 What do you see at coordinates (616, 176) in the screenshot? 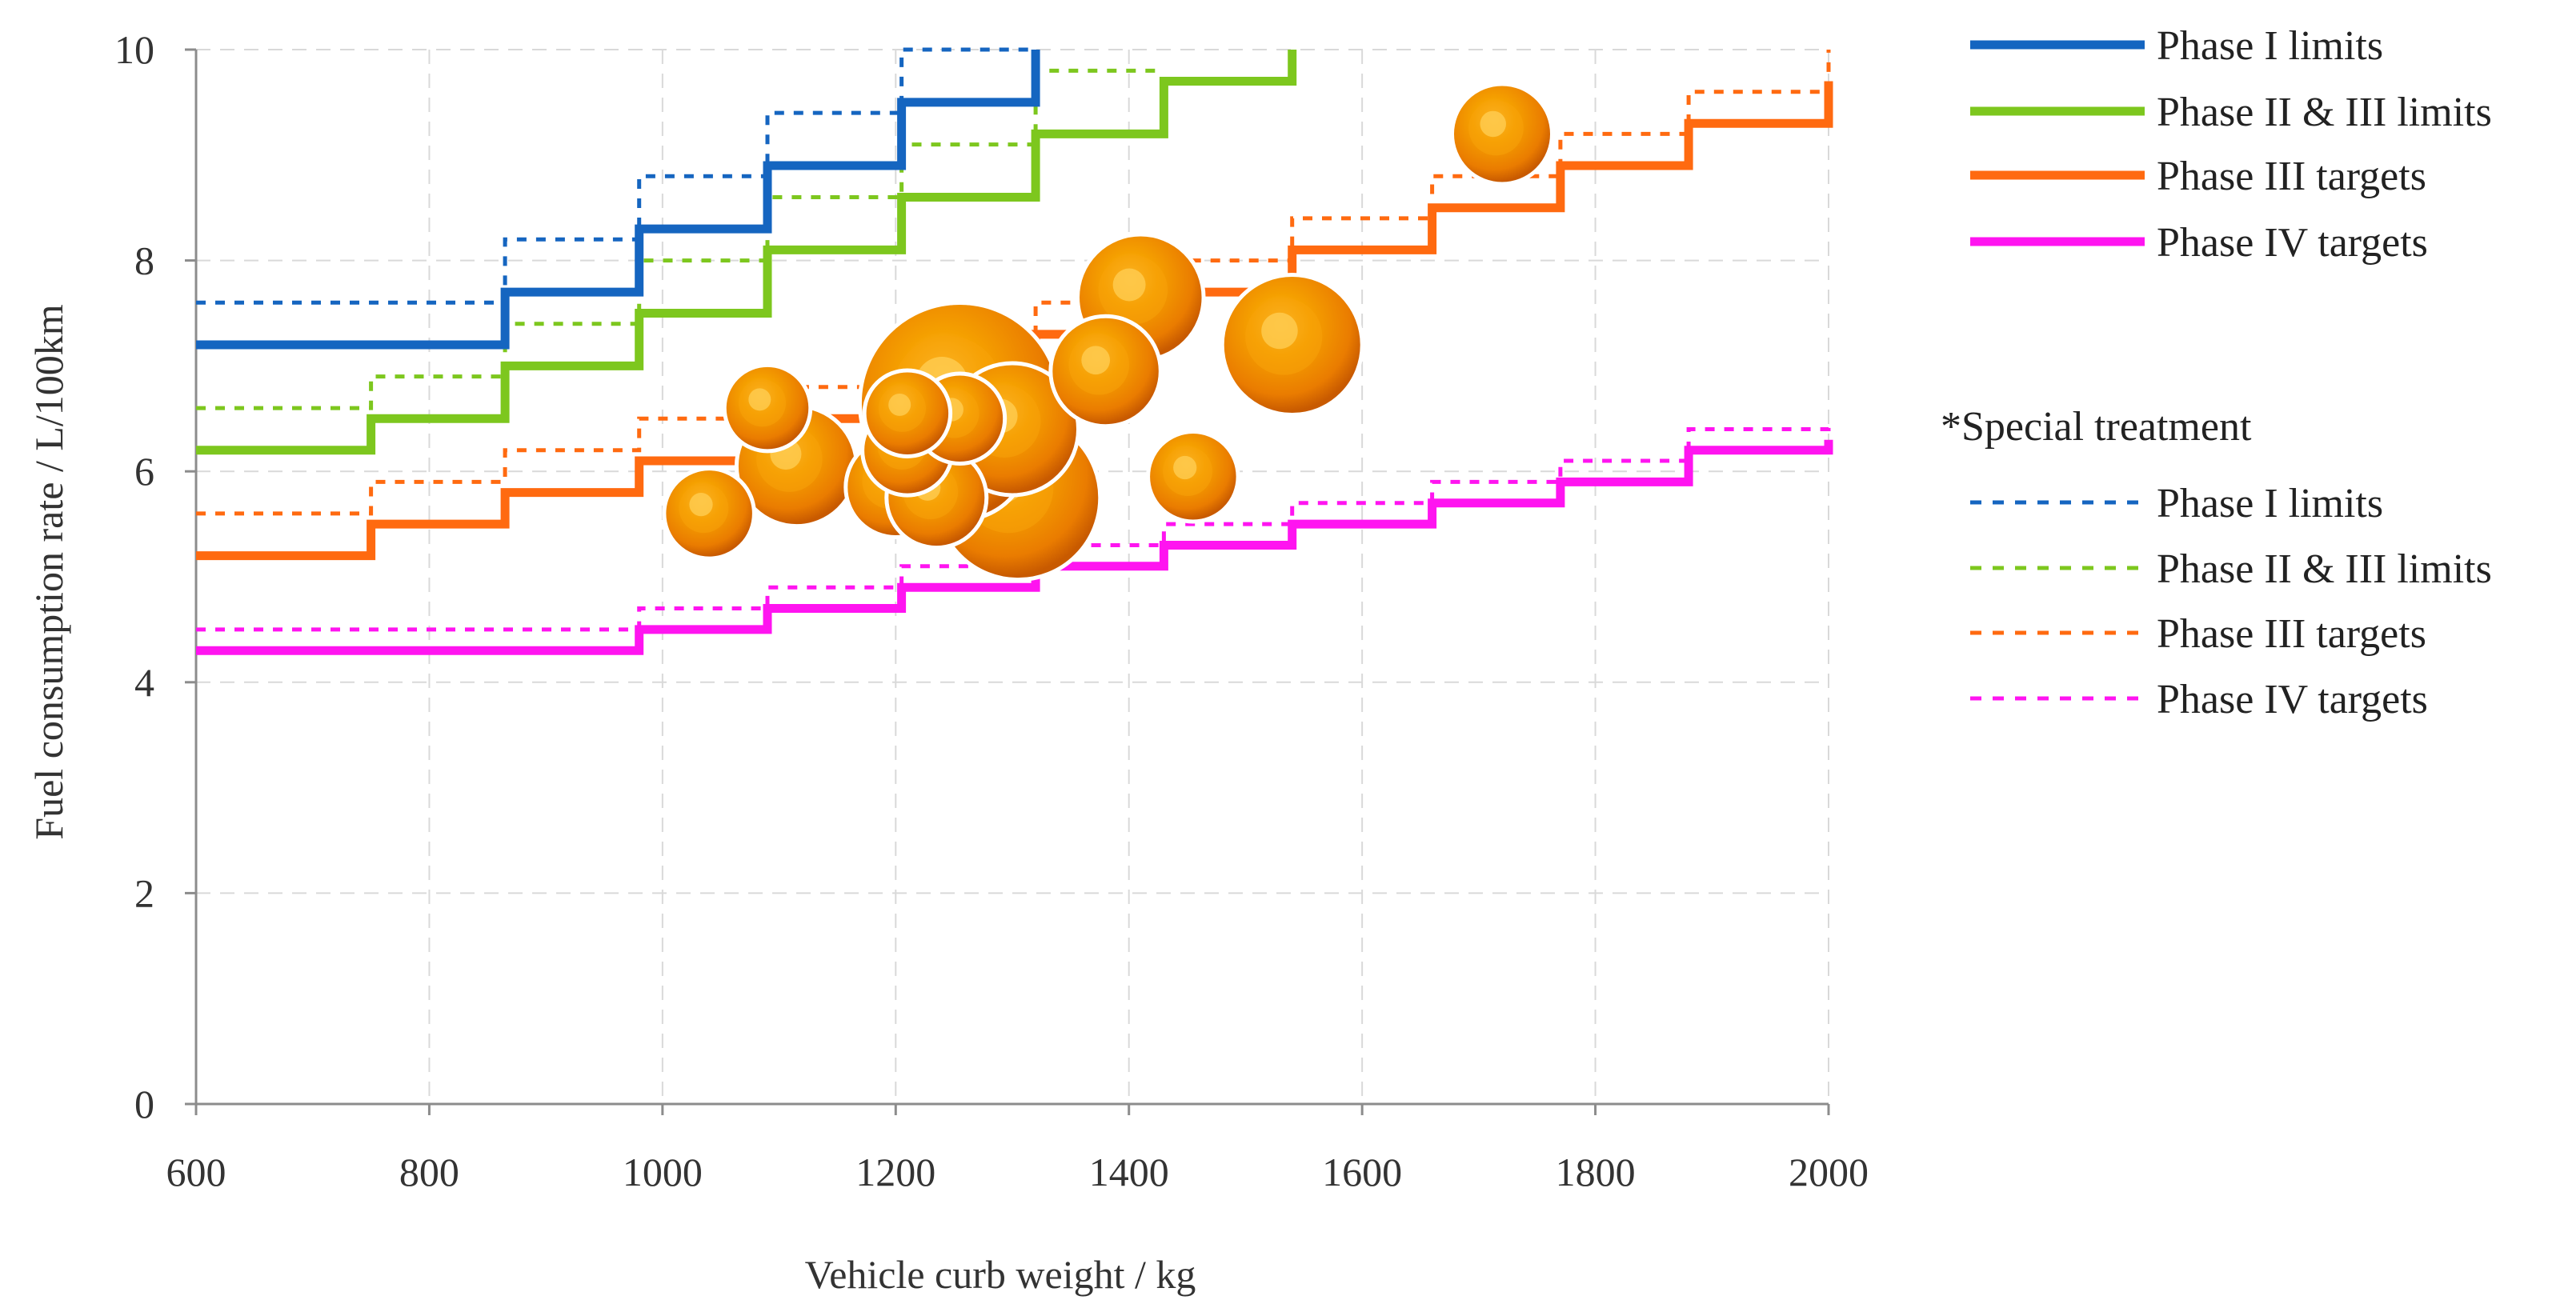
I see `series-line-special-phase-i-limits` at bounding box center [616, 176].